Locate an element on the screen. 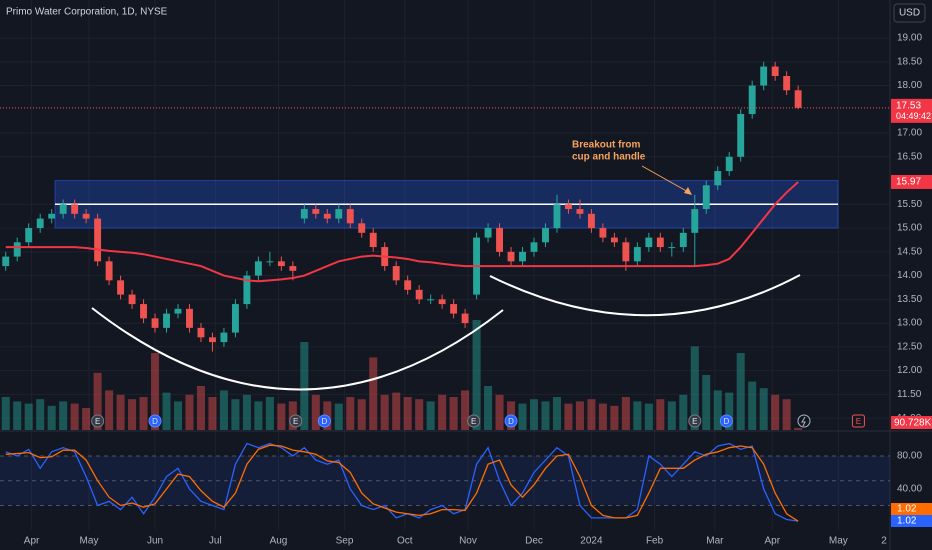 This screenshot has height=550, width=932. x-tick-label: Dec is located at coordinates (534, 541).